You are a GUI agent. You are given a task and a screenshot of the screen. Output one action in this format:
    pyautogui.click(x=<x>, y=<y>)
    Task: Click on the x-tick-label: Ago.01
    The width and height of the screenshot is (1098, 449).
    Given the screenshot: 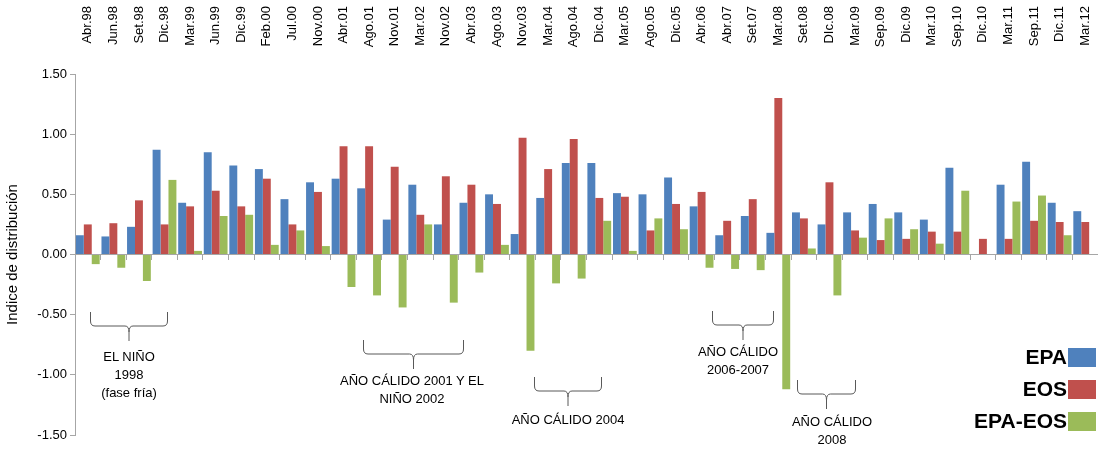 What is the action you would take?
    pyautogui.click(x=368, y=27)
    